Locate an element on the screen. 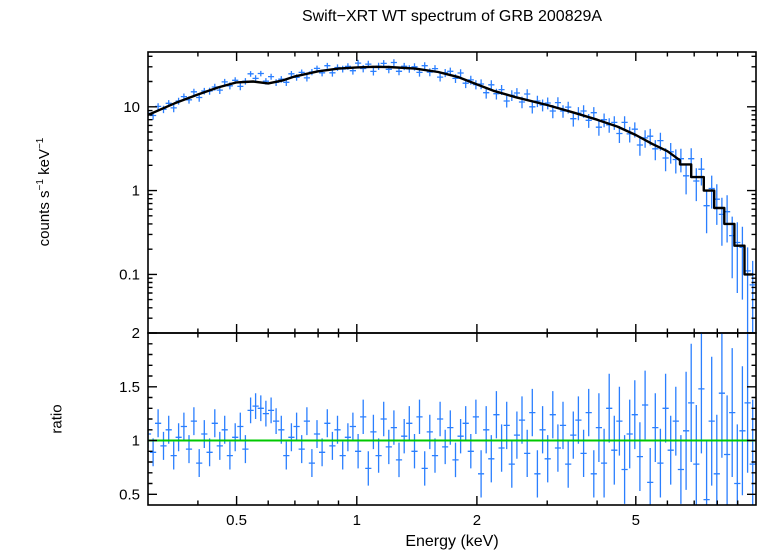 The height and width of the screenshot is (556, 758). y-tick-label: 1.5 is located at coordinates (129, 387).